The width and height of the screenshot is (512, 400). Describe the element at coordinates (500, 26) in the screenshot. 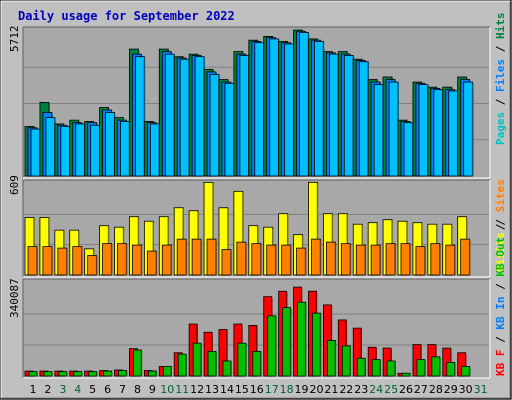

I see `legend-part: Hits` at that location.